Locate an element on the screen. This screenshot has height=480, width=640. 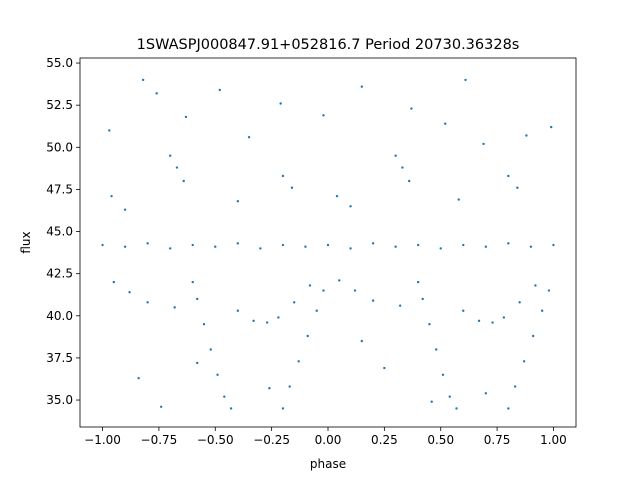
x-tick-label: 0.50 is located at coordinates (440, 440).